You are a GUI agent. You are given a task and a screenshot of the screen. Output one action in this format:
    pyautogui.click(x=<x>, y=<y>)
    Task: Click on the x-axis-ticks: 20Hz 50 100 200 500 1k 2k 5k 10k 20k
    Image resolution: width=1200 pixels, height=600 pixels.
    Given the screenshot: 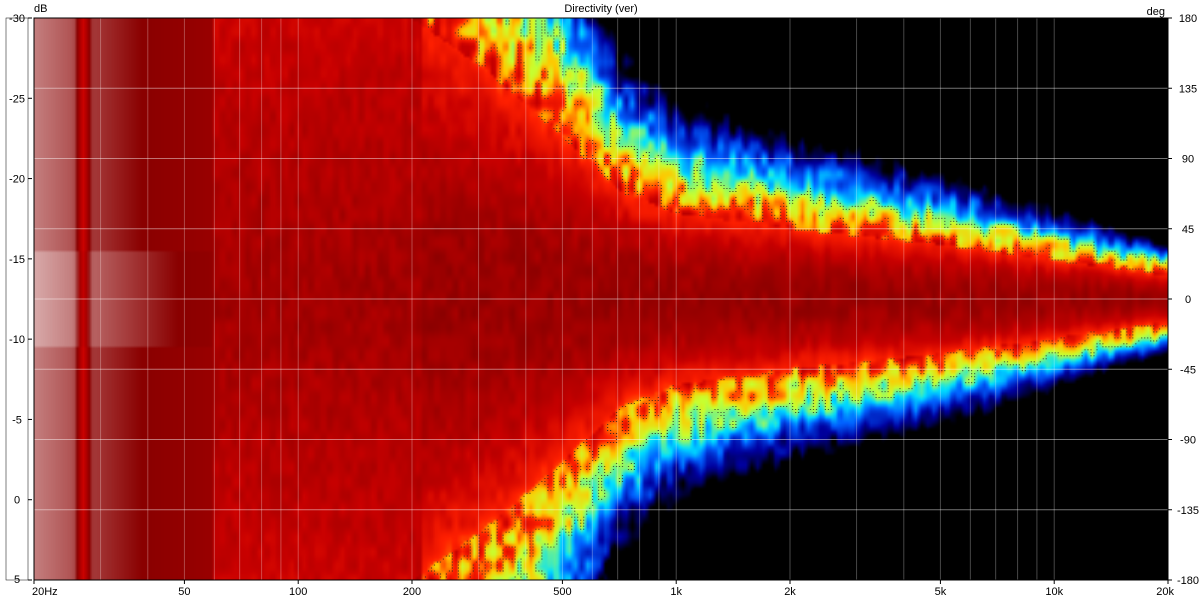 What is the action you would take?
    pyautogui.click(x=603, y=589)
    